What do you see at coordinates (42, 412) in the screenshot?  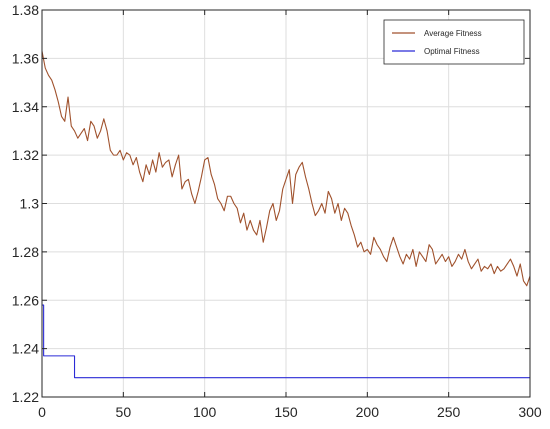 I see `x-tick-label: 0` at bounding box center [42, 412].